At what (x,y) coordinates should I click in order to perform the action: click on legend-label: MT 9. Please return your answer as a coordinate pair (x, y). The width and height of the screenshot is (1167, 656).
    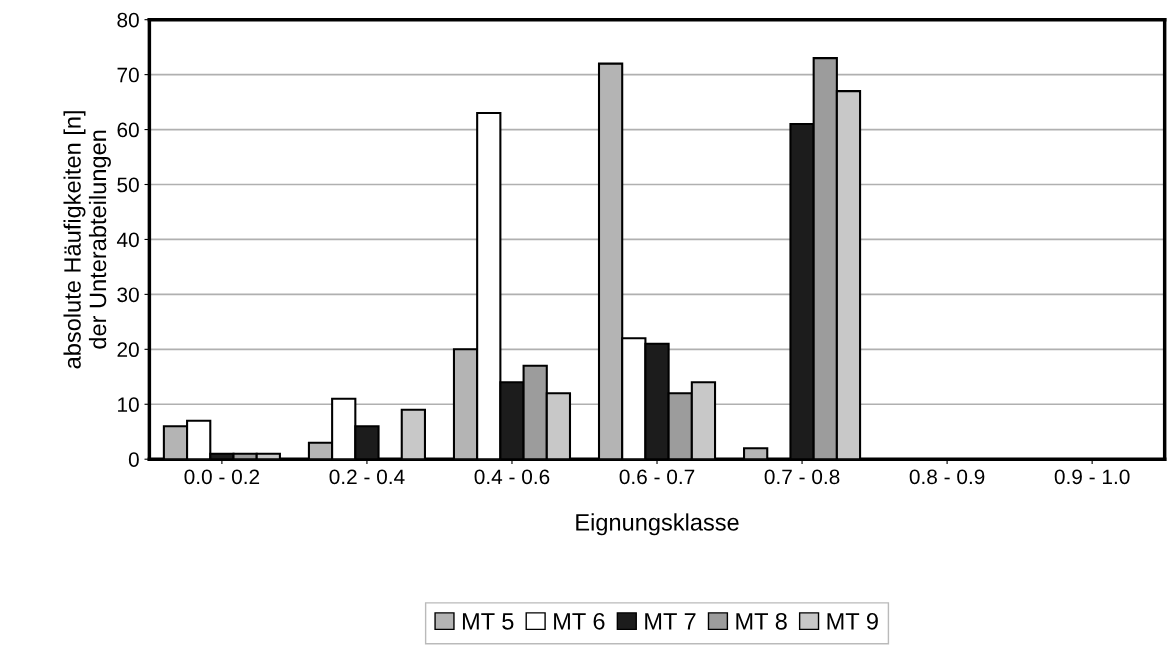
    Looking at the image, I should click on (852, 621).